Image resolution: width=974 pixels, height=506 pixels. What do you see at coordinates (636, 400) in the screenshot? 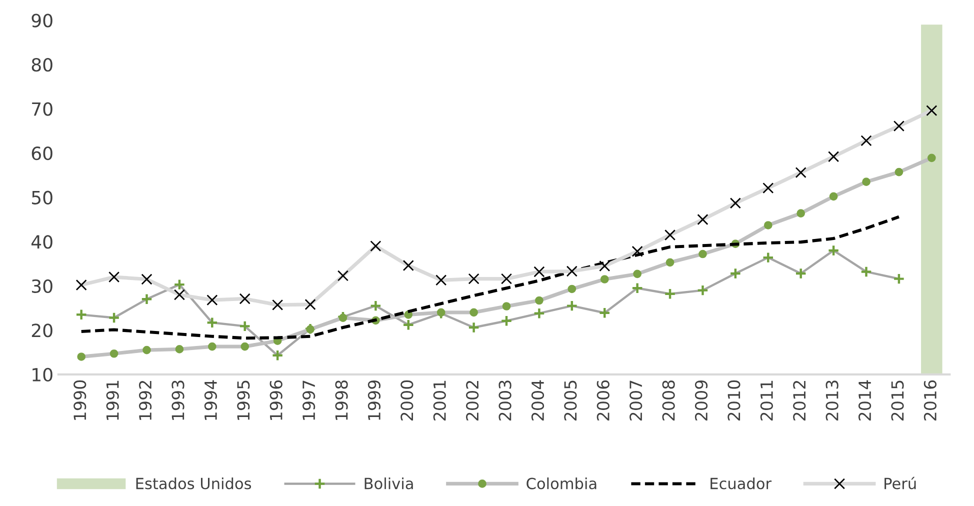
I see `x-tick-label: 2007` at bounding box center [636, 400].